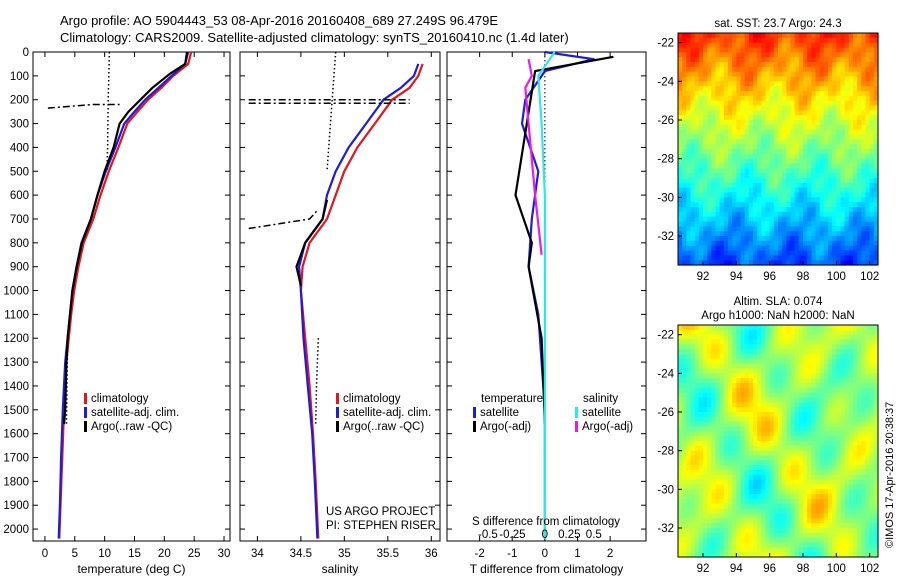 This screenshot has height=580, width=900. I want to click on legend-argo-swatch, so click(85, 426).